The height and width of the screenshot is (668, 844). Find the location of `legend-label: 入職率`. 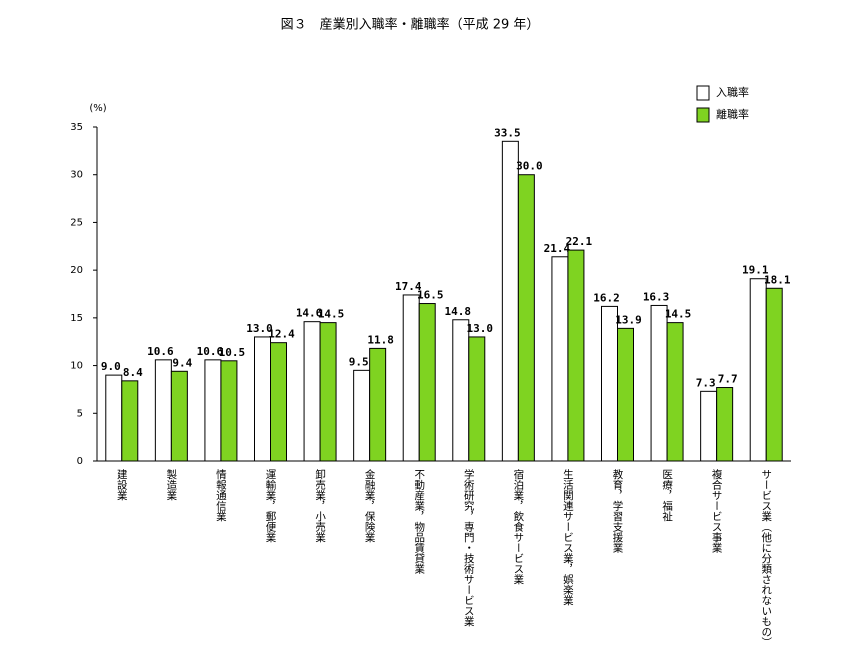

legend-label: 入職率 is located at coordinates (732, 92).